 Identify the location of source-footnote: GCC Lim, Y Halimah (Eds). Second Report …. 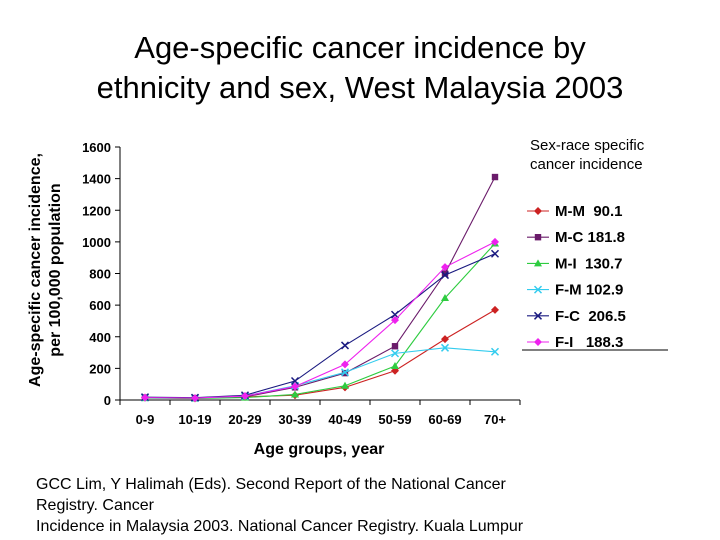
(371, 505).